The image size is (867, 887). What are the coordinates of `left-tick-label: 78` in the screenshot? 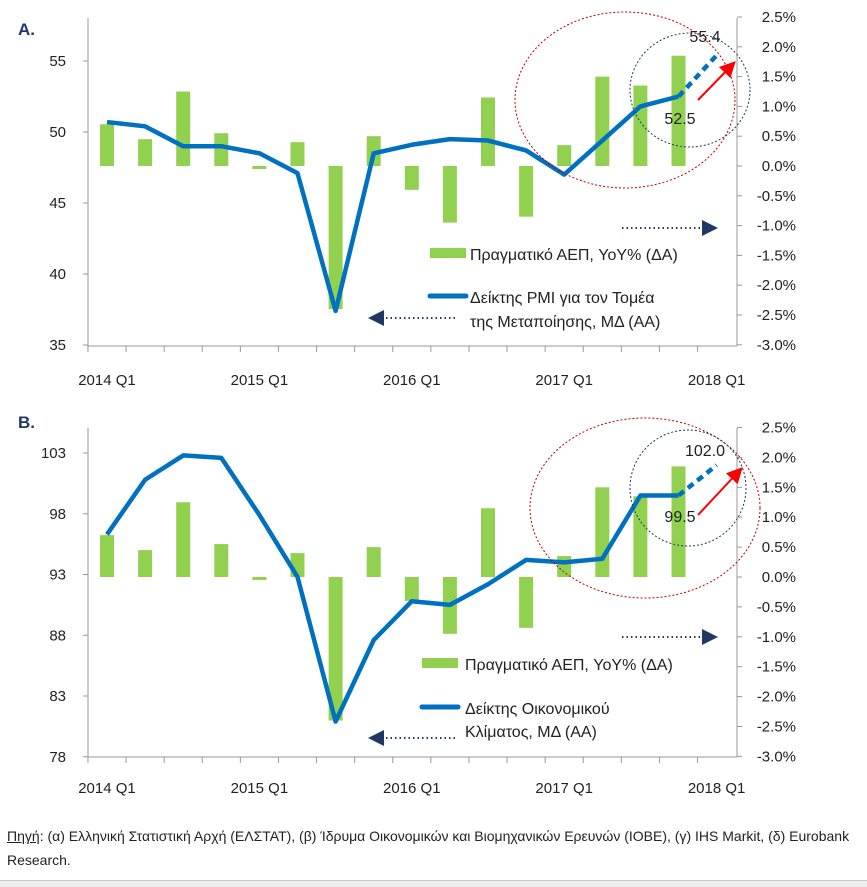 It's located at (57, 757).